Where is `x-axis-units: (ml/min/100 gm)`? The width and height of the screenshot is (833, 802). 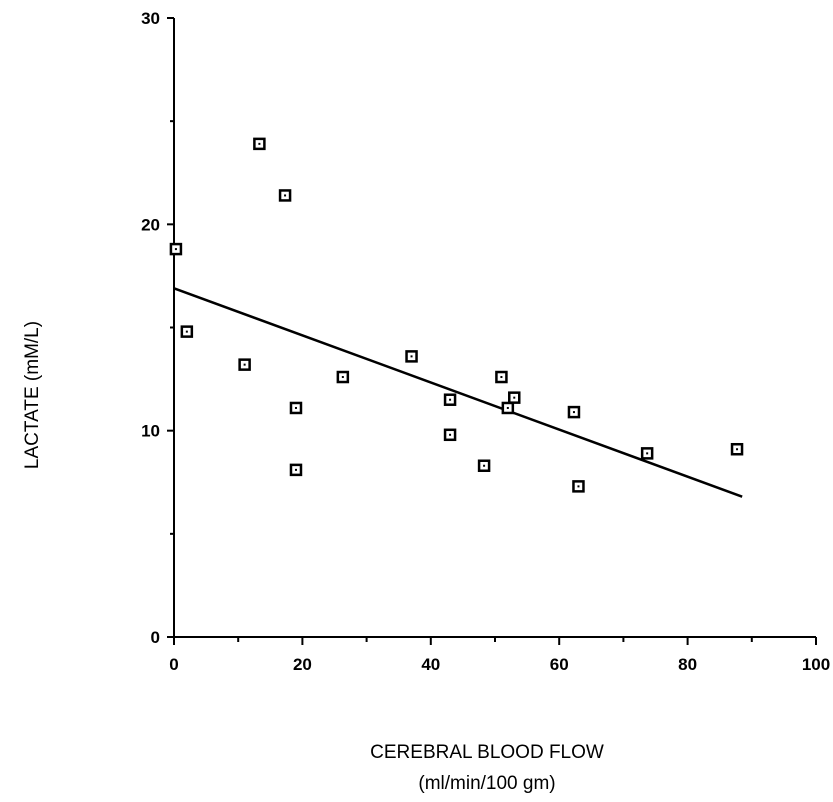
x-axis-units: (ml/min/100 gm) is located at coordinates (486, 783).